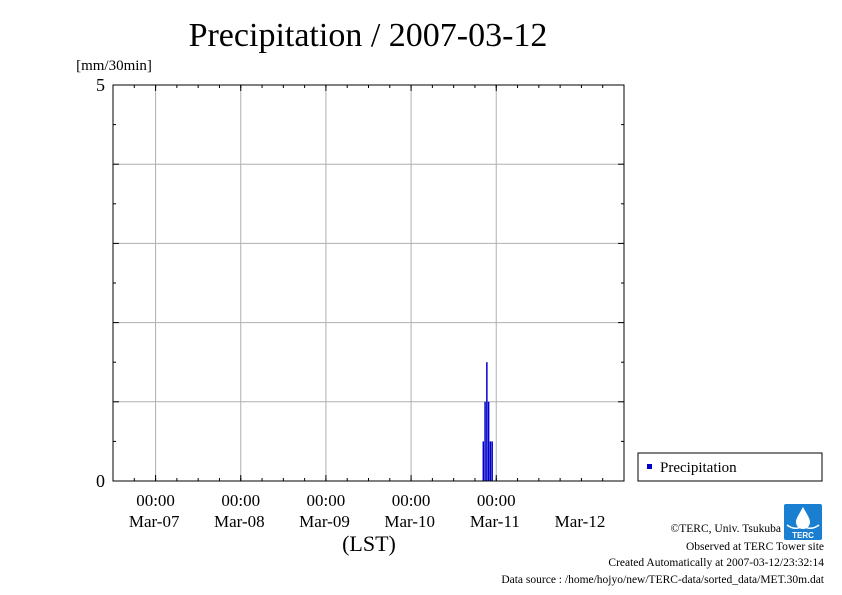 The image size is (842, 595). I want to click on copyright-text: ©TERC, Univ. Tsukuba, so click(726, 529).